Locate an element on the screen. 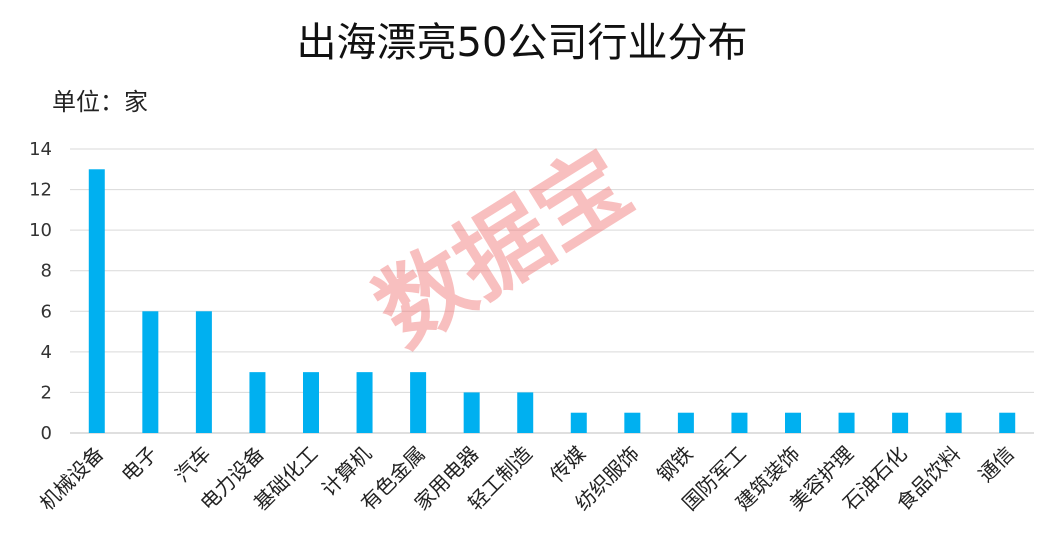  y-tick-label: 12 is located at coordinates (40, 190).